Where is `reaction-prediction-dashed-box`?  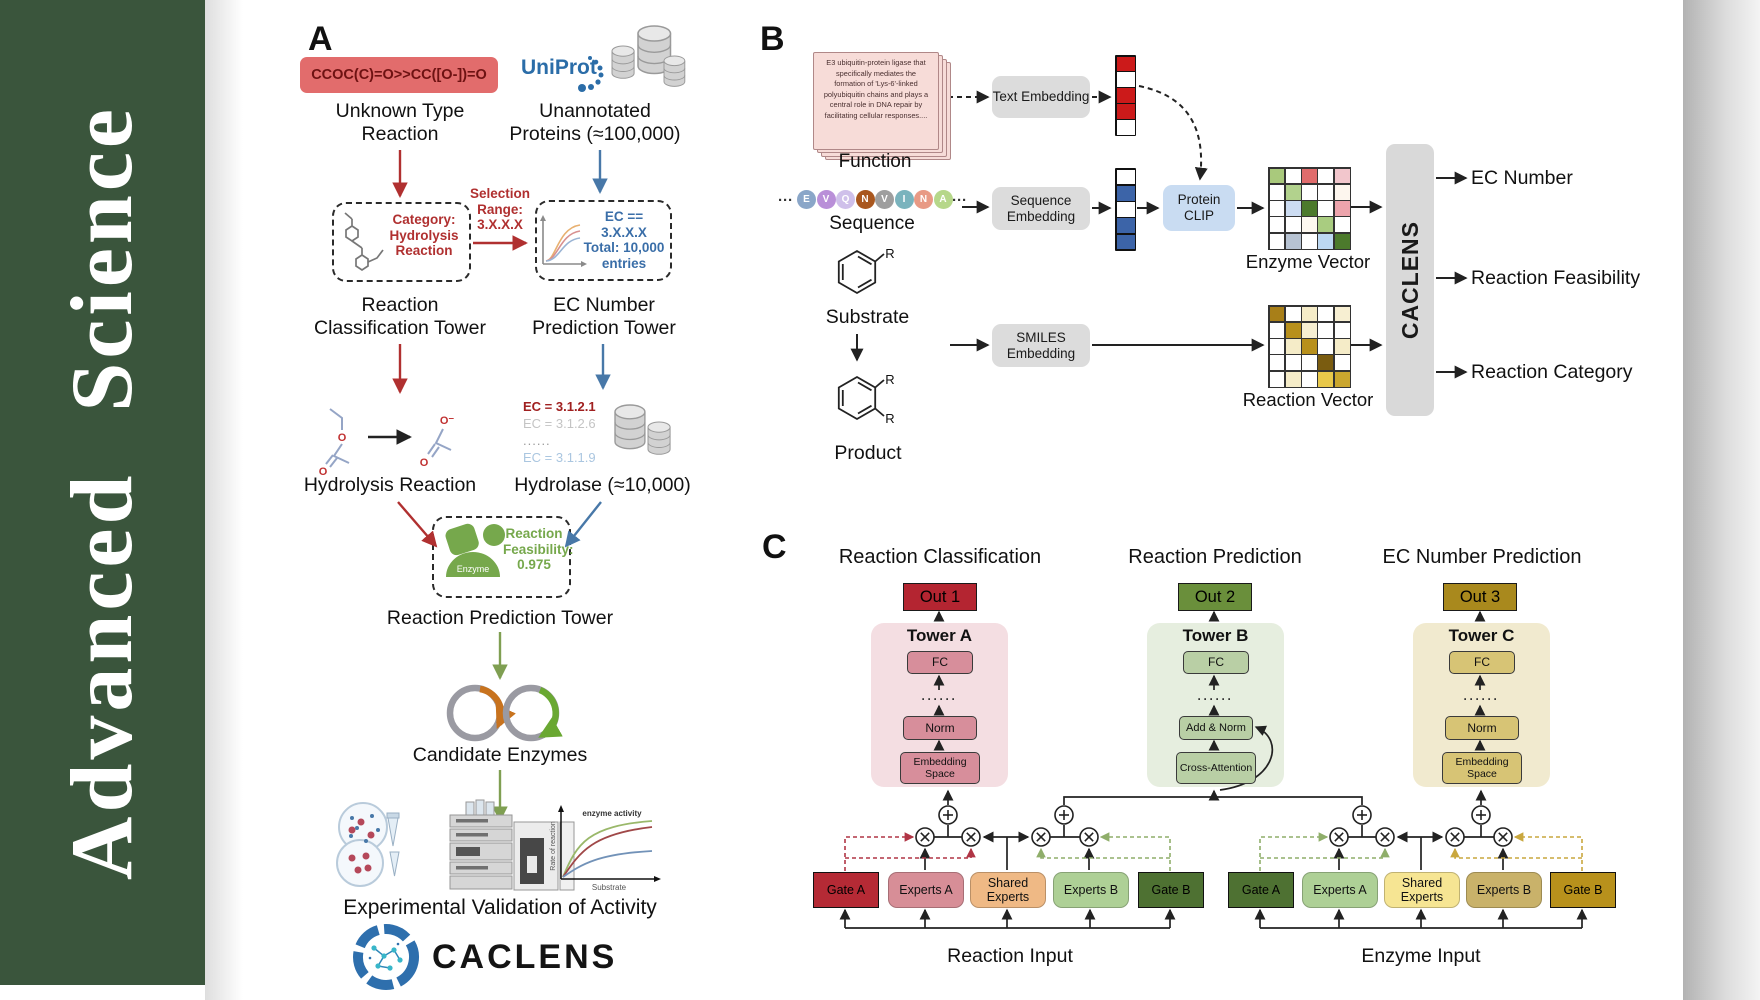
reaction-prediction-dashed-box is located at coordinates (501, 557).